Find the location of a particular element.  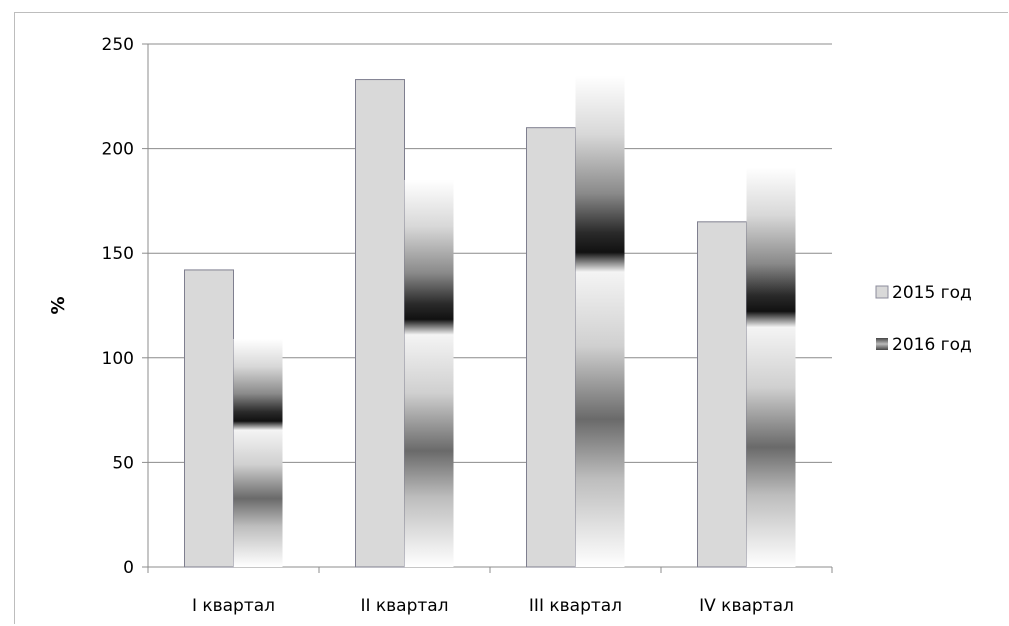

y-tick-label: 50 is located at coordinates (123, 463).